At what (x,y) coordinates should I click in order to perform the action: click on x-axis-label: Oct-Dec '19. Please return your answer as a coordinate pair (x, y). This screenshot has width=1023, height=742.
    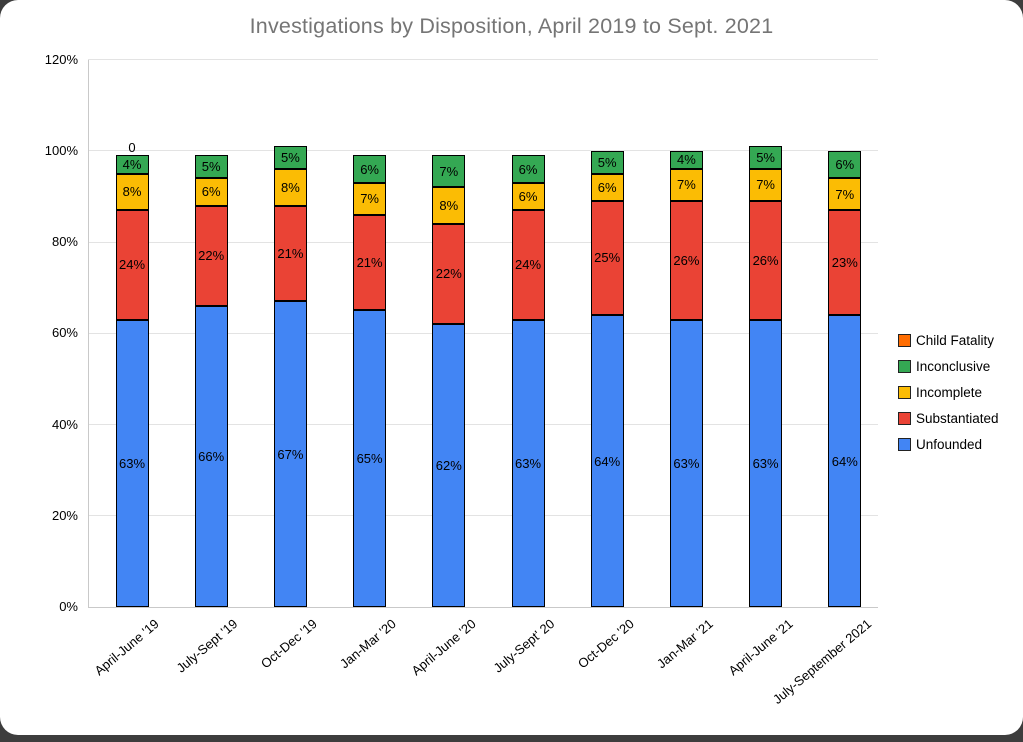
    Looking at the image, I should click on (289, 644).